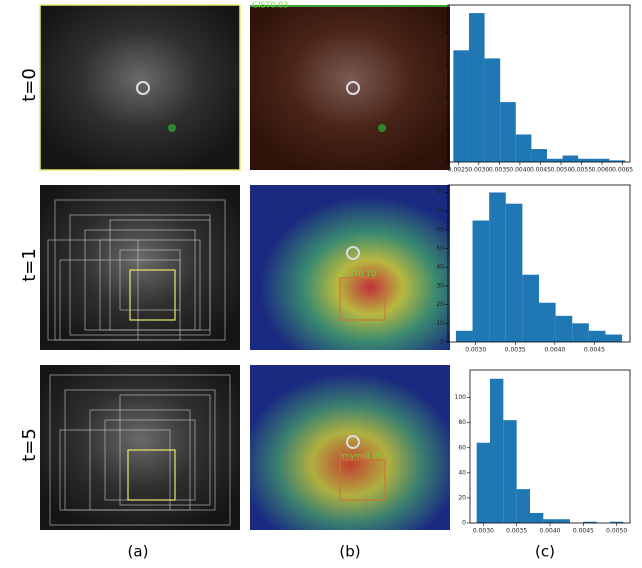 The width and height of the screenshot is (642, 568). I want to click on row-label: t=0, so click(29, 85).